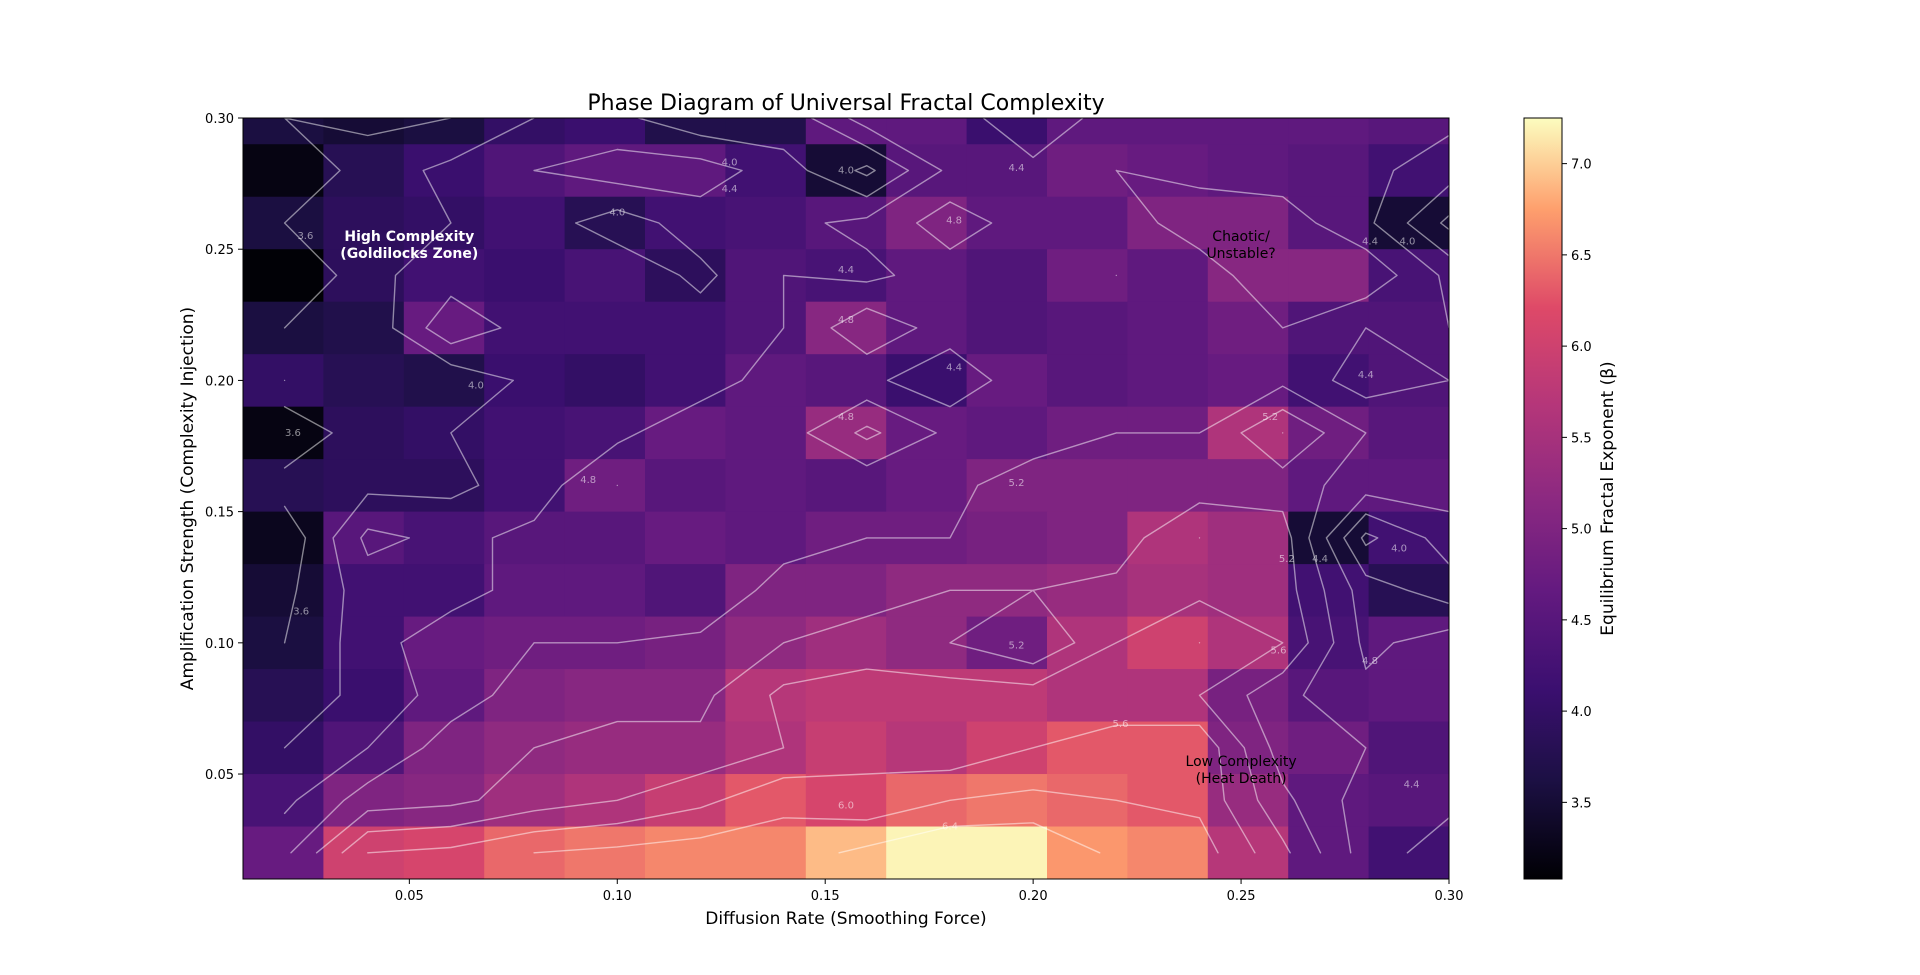  Describe the element at coordinates (1581, 621) in the screenshot. I see `colorbar-tick-label: 4.5` at that location.